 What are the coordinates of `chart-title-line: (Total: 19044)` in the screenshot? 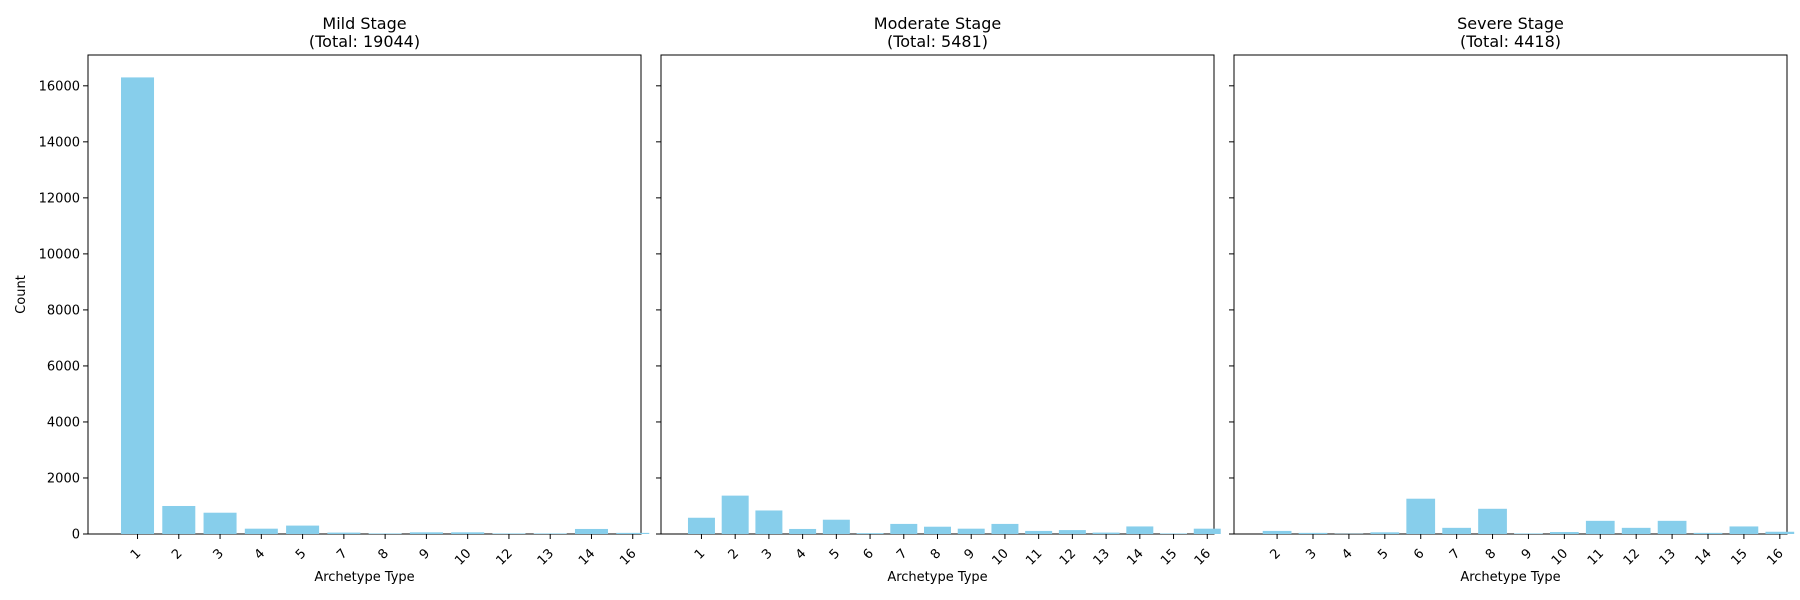 It's located at (364, 41).